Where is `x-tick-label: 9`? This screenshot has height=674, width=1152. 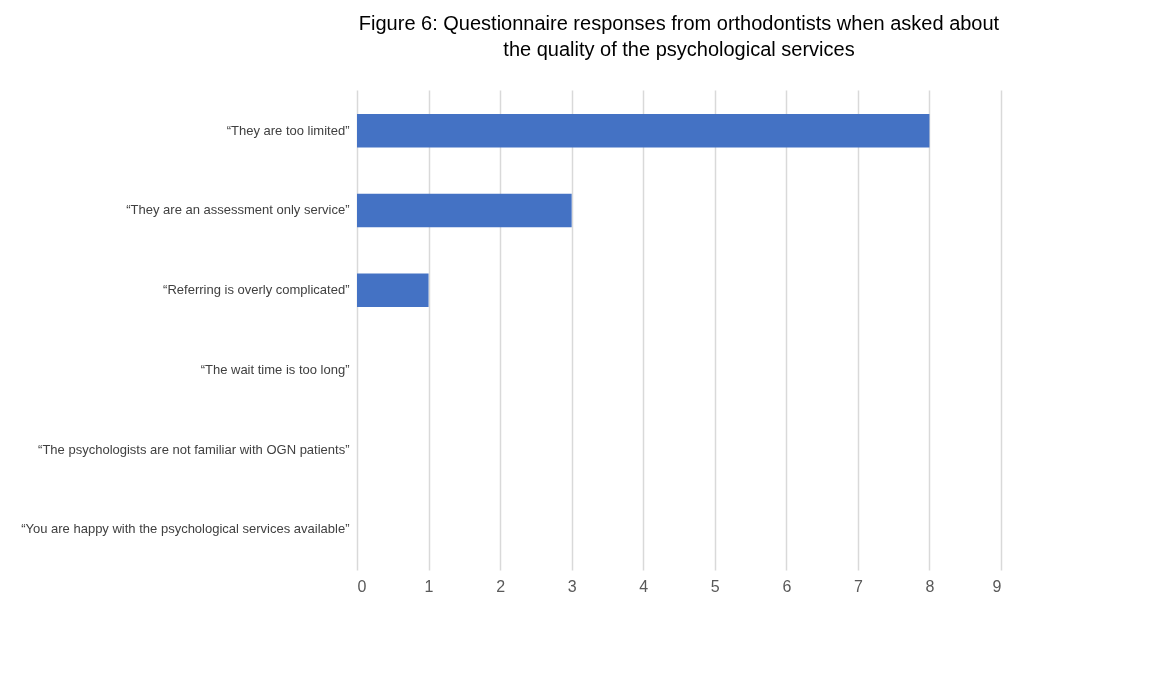
x-tick-label: 9 is located at coordinates (997, 586).